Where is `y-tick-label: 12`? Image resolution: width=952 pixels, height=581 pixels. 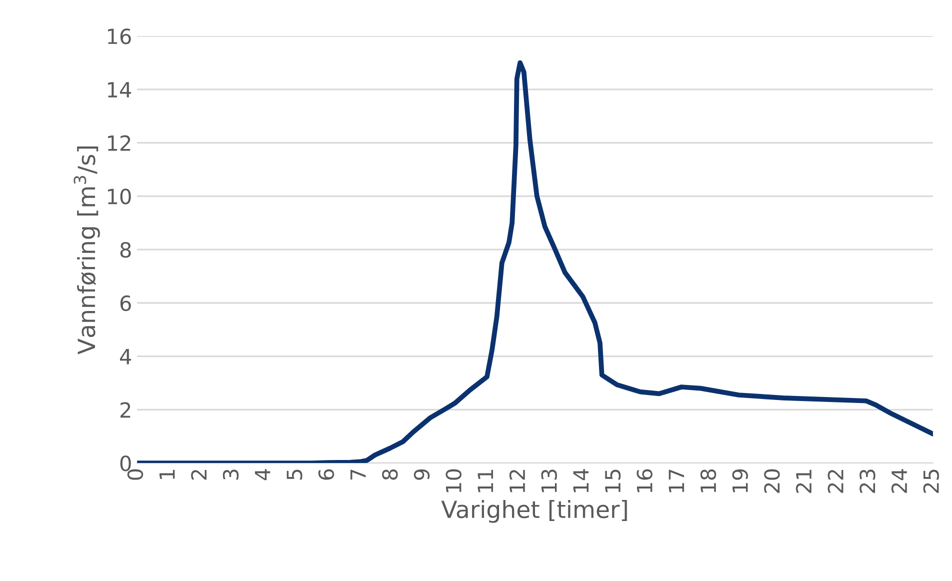 y-tick-label: 12 is located at coordinates (119, 143).